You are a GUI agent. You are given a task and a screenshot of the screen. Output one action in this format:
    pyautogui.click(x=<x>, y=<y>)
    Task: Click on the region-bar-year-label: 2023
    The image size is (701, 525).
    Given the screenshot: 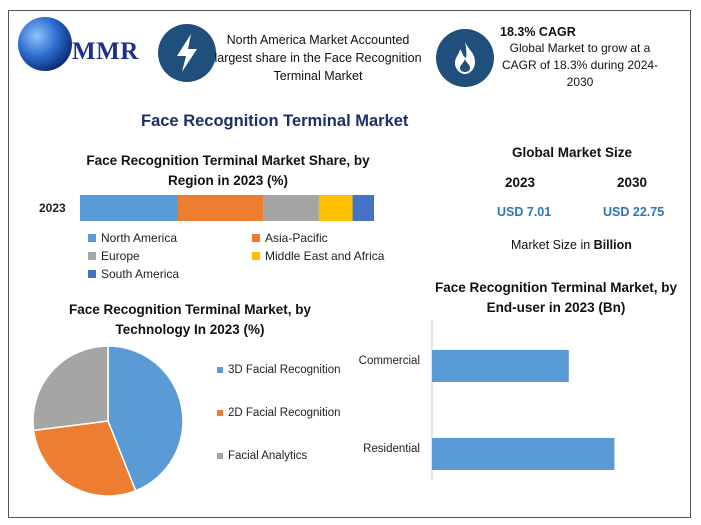 What is the action you would take?
    pyautogui.click(x=52, y=208)
    